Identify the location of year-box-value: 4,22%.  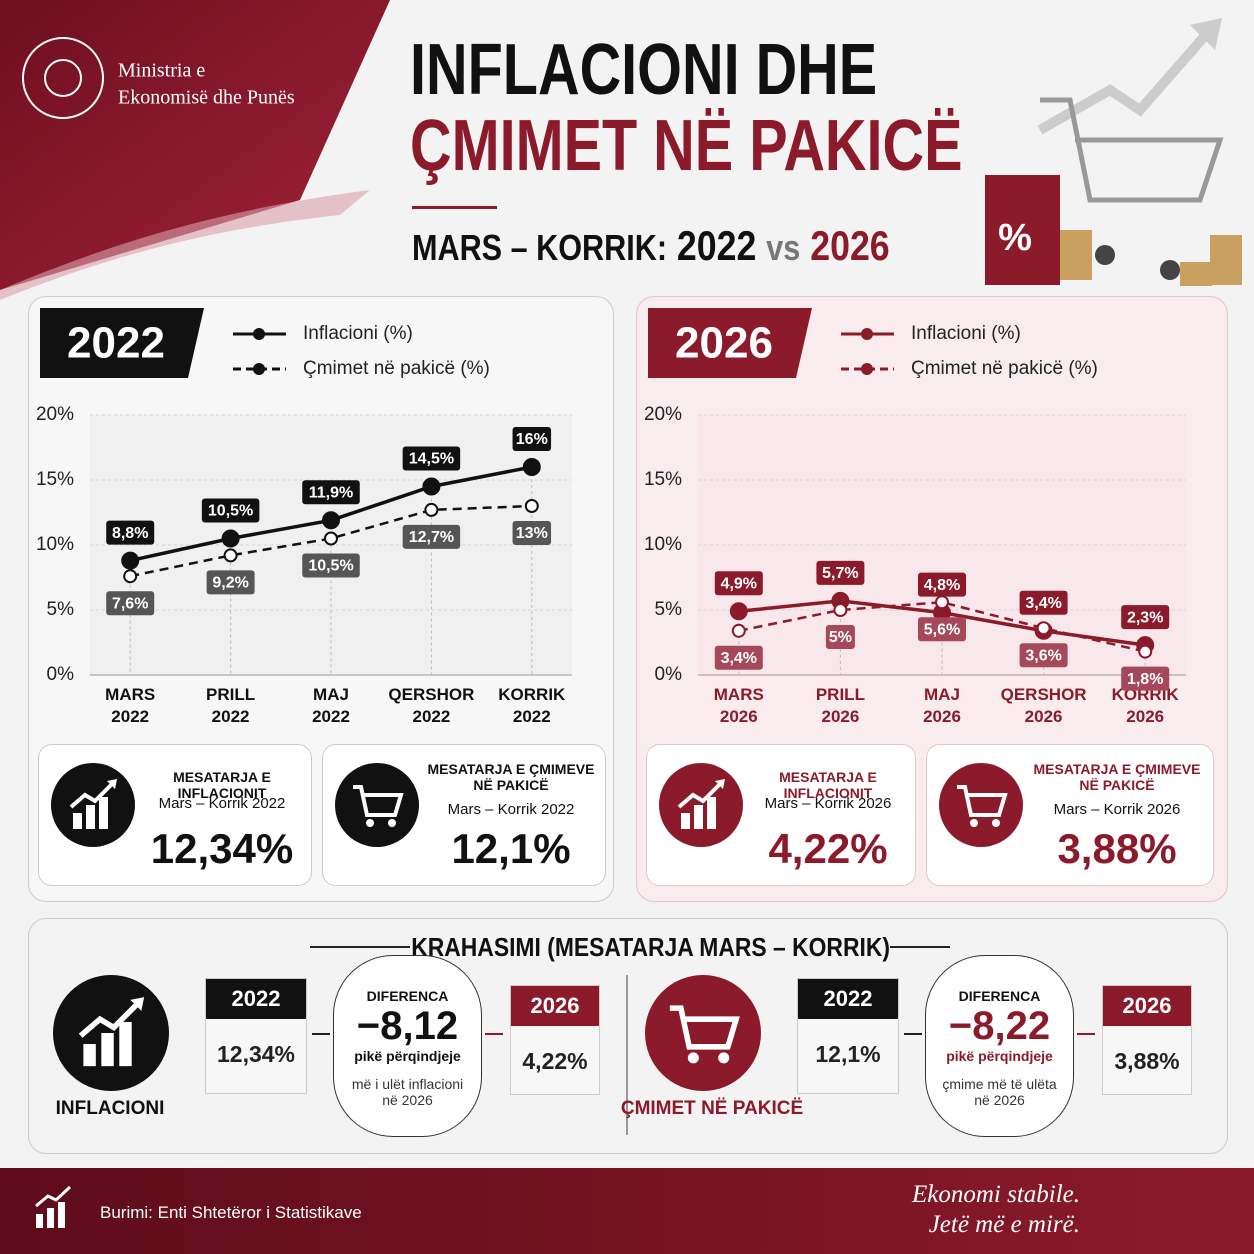
(555, 1061).